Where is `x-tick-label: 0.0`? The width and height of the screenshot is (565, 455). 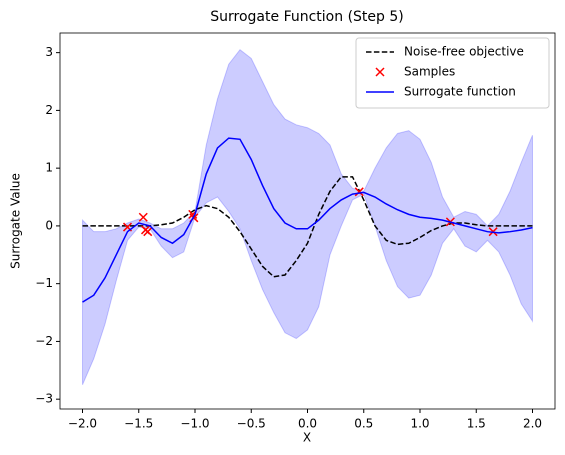
x-tick-label: 0.0 is located at coordinates (307, 424).